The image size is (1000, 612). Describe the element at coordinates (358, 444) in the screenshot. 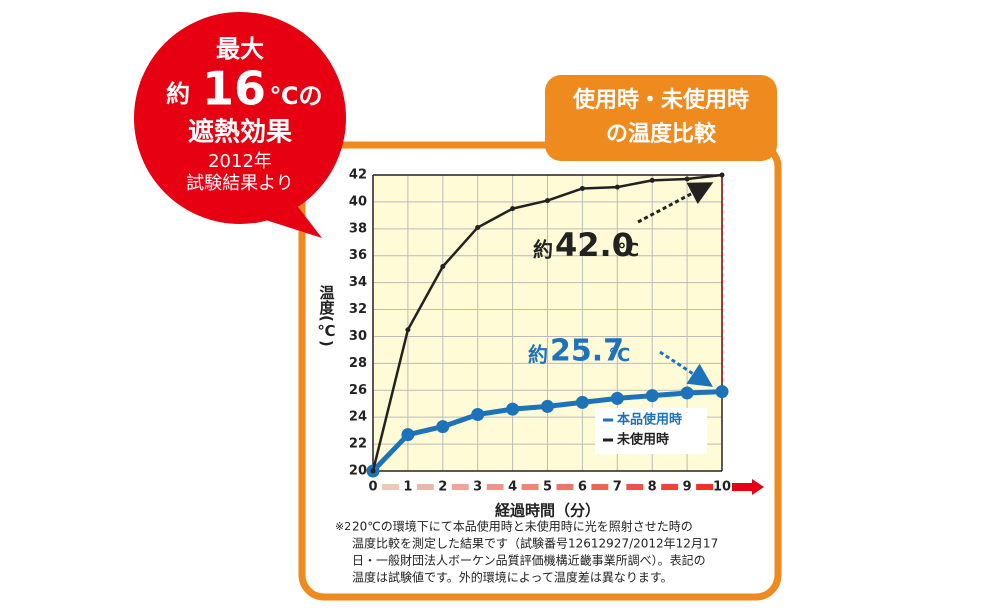

I see `y-tick-label: 22` at that location.